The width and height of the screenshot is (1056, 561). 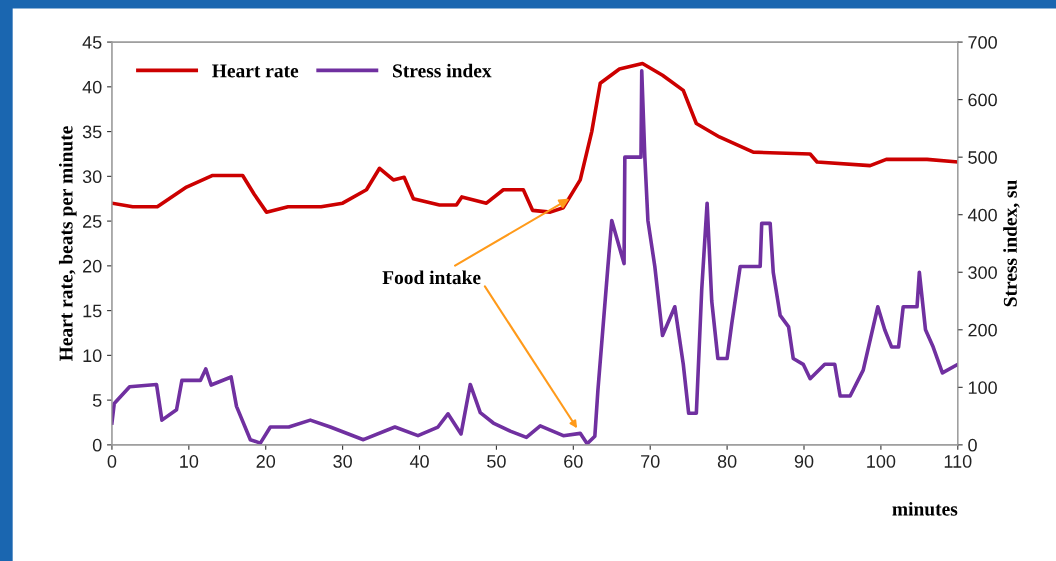 I want to click on y2-tick-label: 400, so click(x=982, y=215).